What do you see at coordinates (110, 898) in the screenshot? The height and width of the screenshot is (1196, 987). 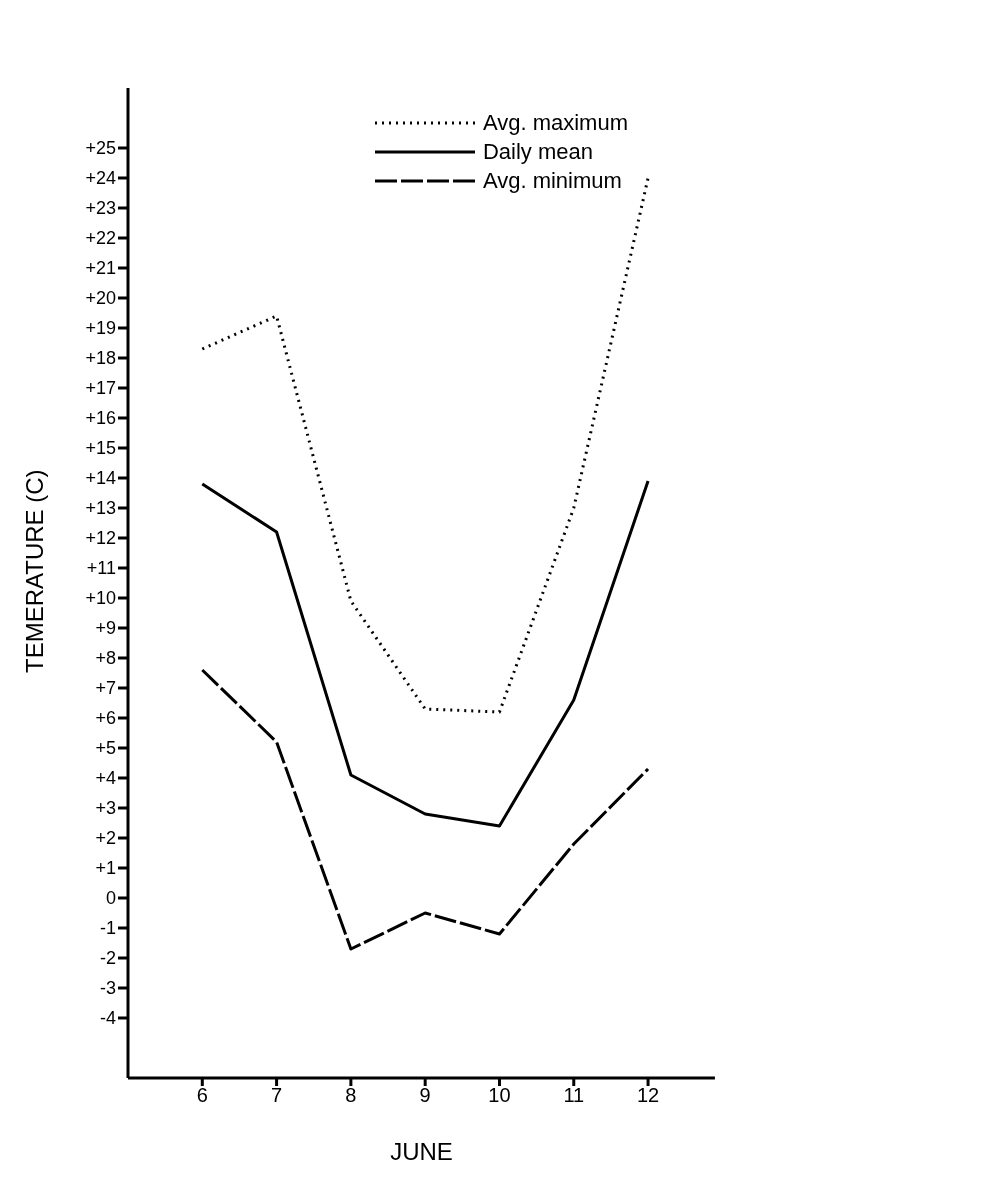 I see `y-tick-label: 0` at bounding box center [110, 898].